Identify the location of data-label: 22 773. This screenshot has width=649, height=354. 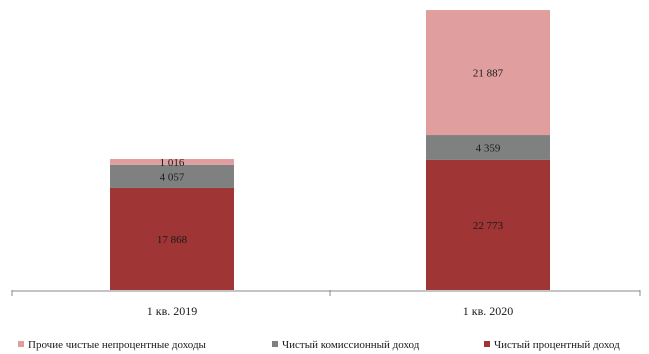
(488, 226).